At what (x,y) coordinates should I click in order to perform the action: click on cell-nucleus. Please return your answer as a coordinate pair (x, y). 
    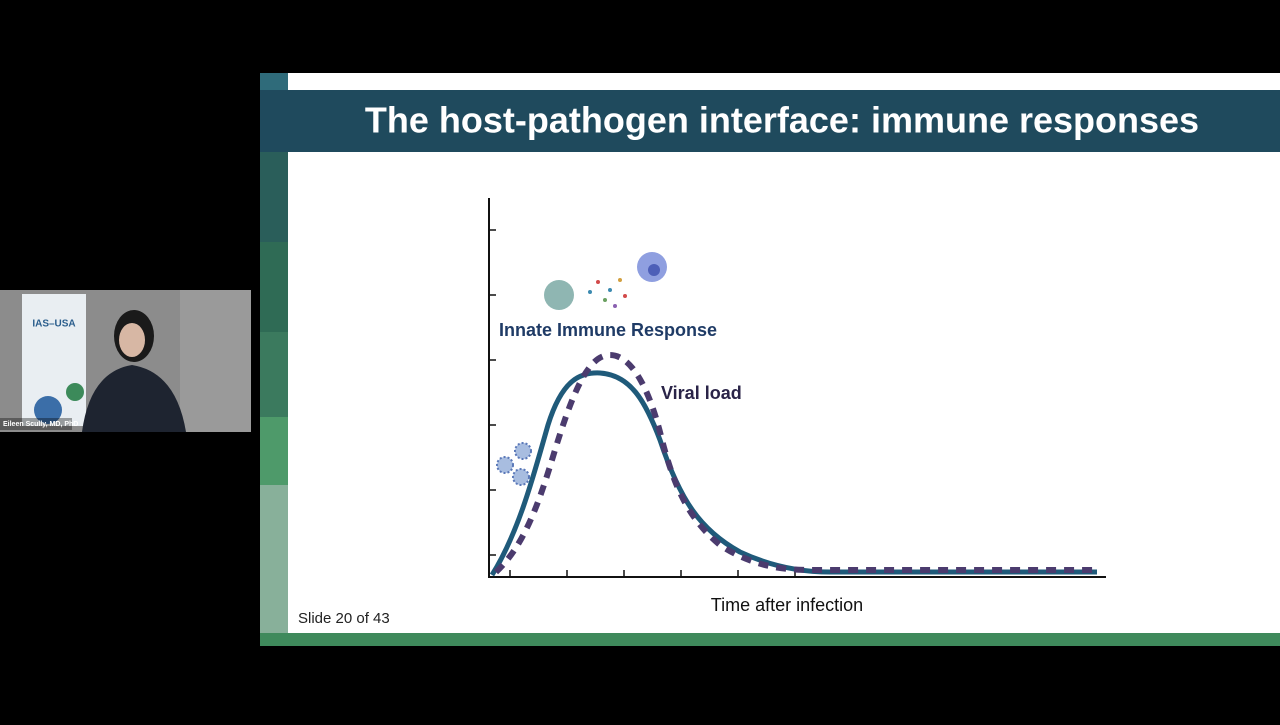
    Looking at the image, I should click on (654, 270).